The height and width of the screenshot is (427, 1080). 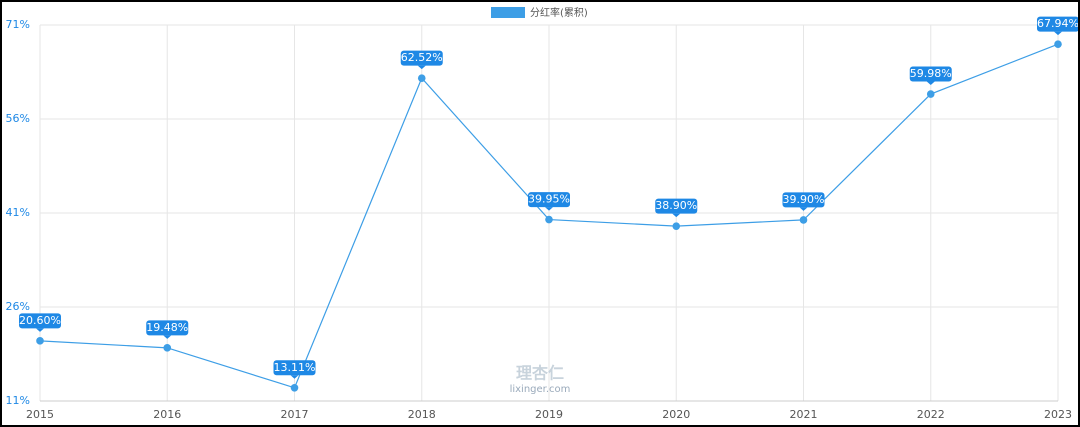 I want to click on value-label: 39.95%, so click(x=549, y=199).